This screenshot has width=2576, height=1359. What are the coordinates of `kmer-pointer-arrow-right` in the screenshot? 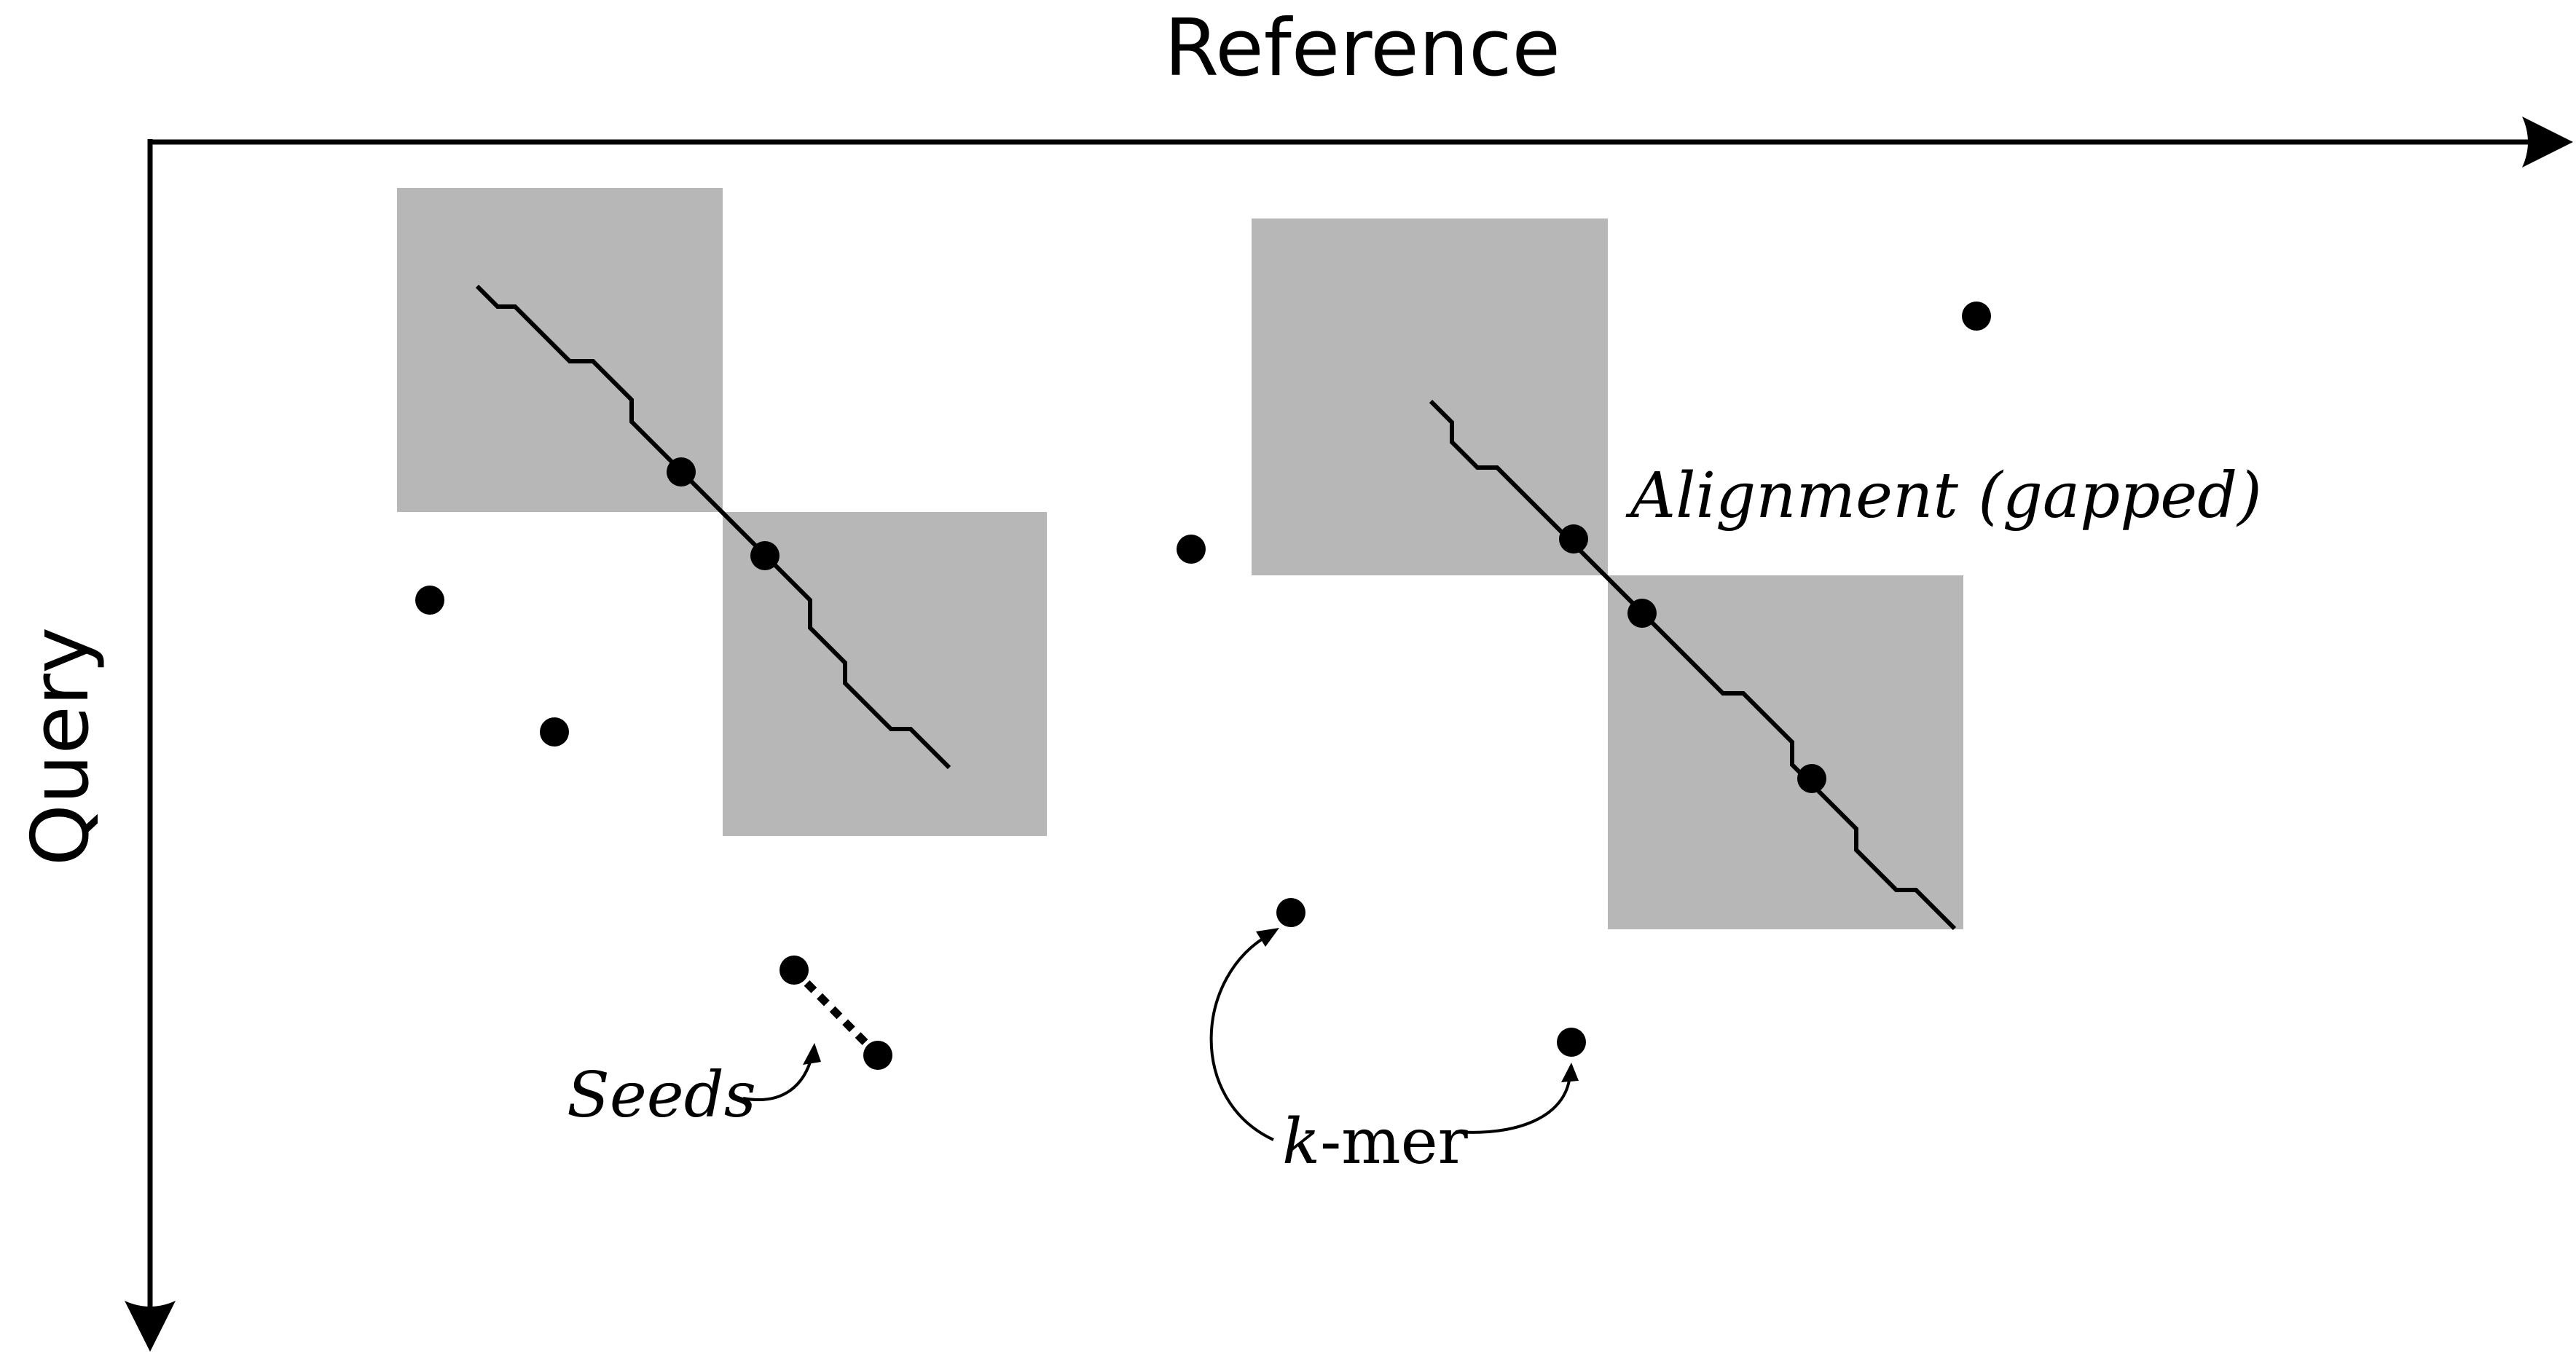 It's located at (1513, 1104).